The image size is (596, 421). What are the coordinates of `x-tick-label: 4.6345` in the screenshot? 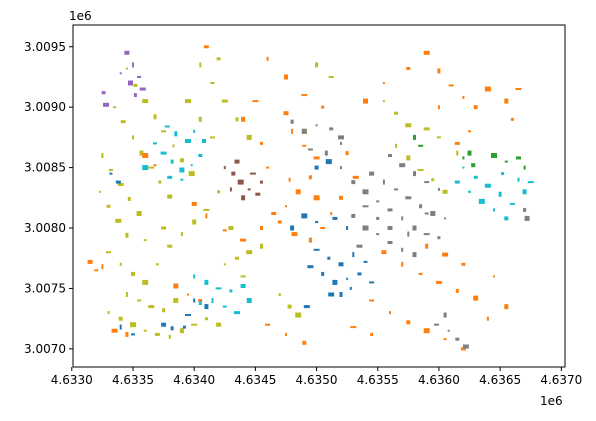 It's located at (255, 380).